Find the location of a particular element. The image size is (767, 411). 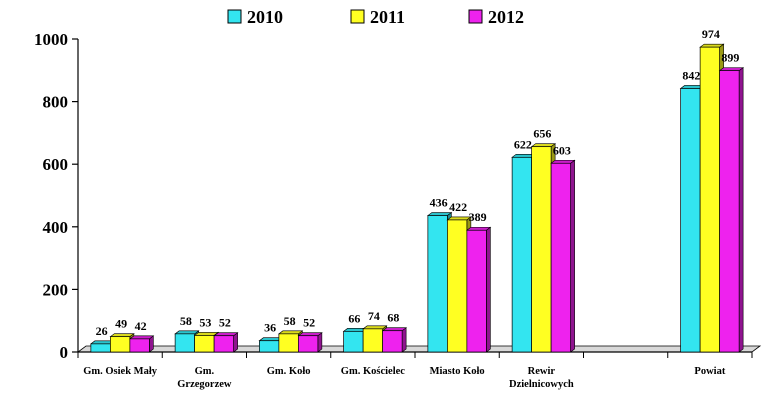

legend-label: 2010 is located at coordinates (265, 17).